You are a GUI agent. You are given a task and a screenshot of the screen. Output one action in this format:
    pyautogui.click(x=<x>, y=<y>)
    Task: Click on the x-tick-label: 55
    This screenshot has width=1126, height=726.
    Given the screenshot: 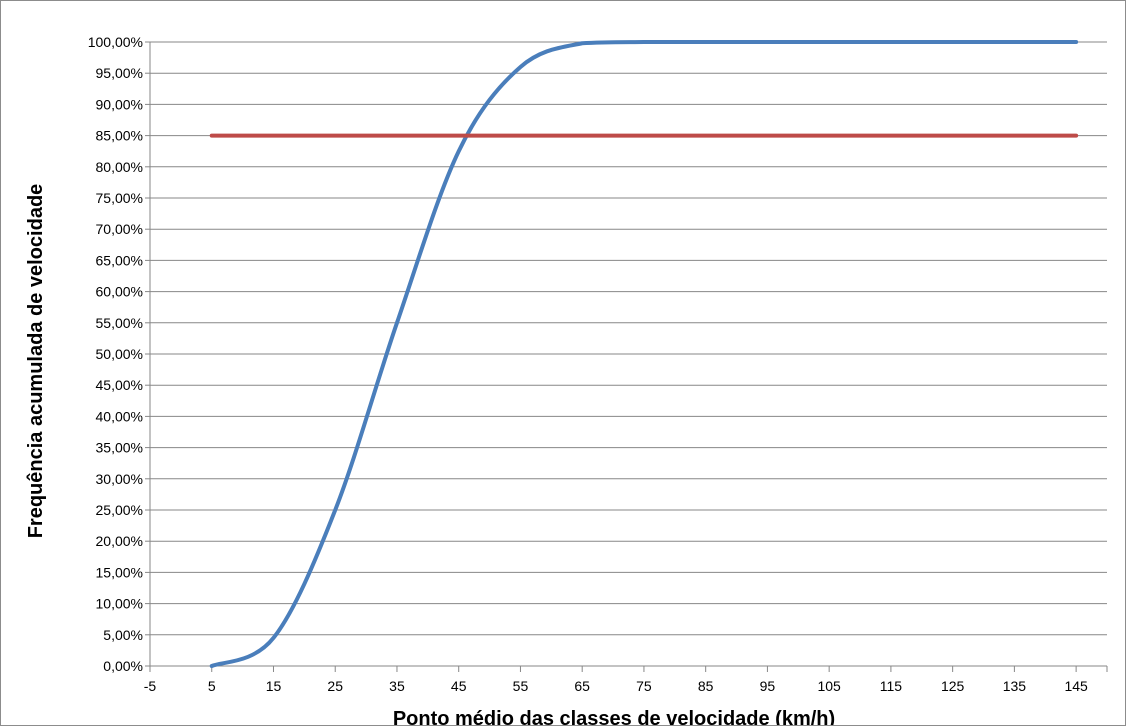 What is the action you would take?
    pyautogui.click(x=521, y=686)
    